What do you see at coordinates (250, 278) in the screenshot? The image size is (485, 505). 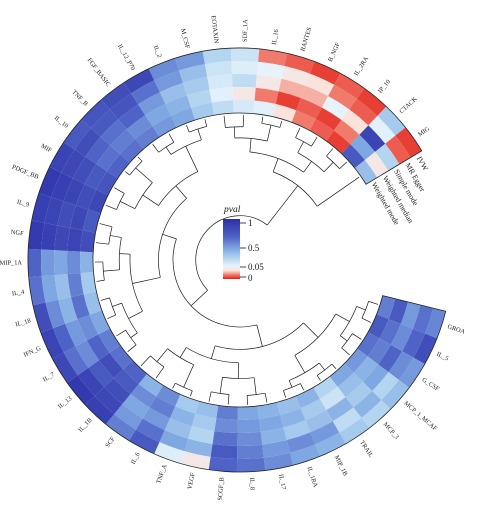 I see `legend-tick-label: 0` at bounding box center [250, 278].